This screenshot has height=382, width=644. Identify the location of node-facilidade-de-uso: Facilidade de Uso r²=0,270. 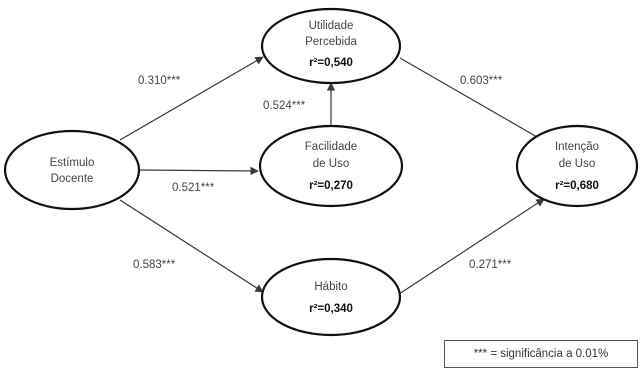
(331, 166).